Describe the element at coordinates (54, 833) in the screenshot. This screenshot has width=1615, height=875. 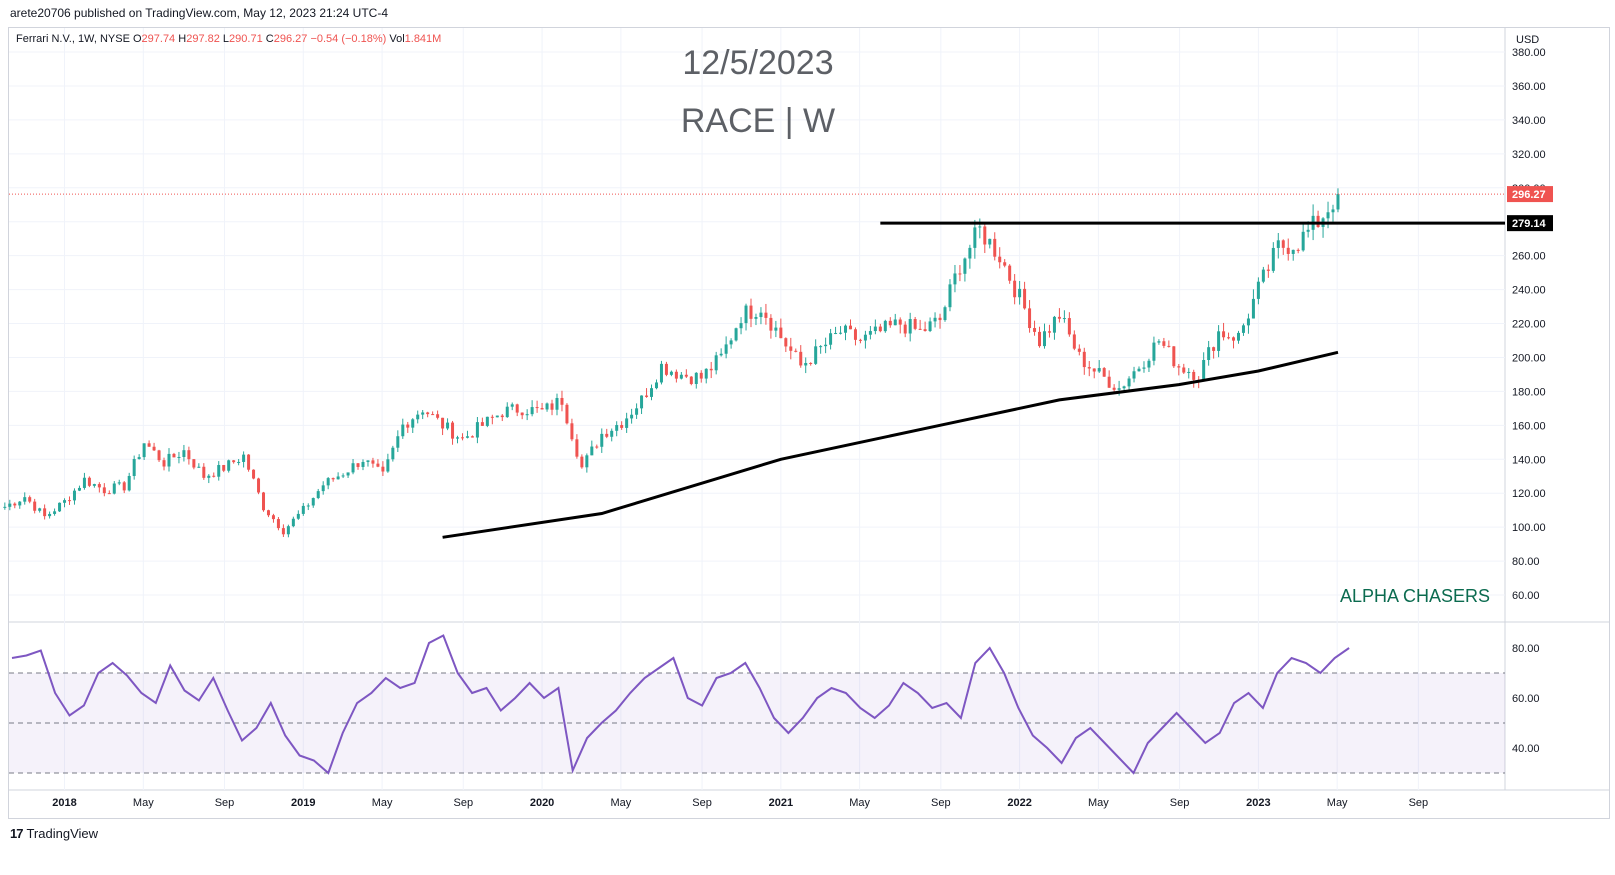
I see `tradingview-logo: 17 TradingView` at that location.